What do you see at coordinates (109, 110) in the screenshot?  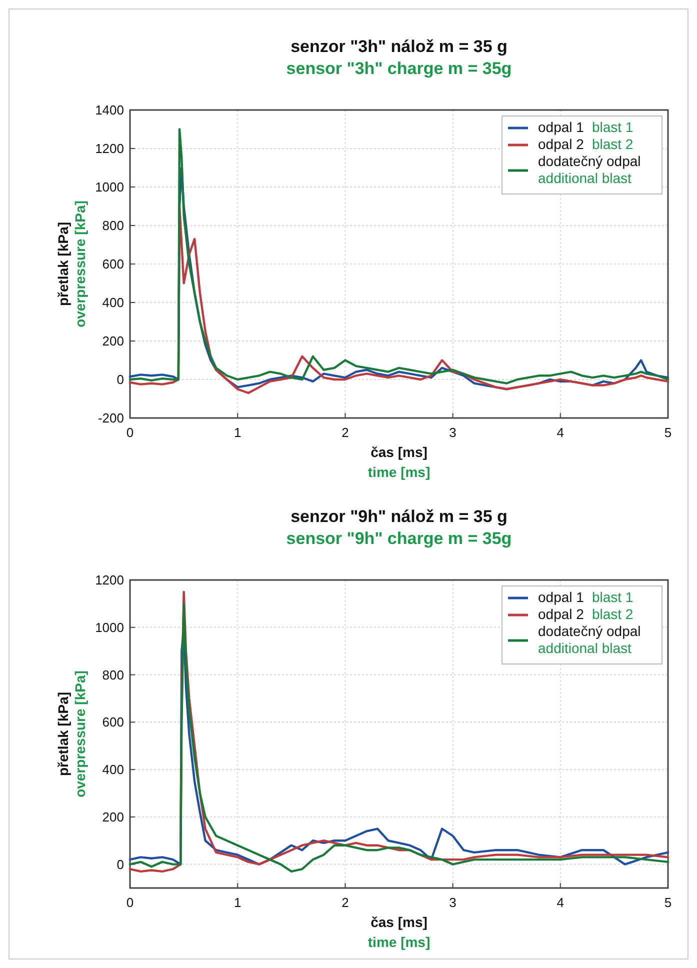 I see `y-tick-label: 1400` at bounding box center [109, 110].